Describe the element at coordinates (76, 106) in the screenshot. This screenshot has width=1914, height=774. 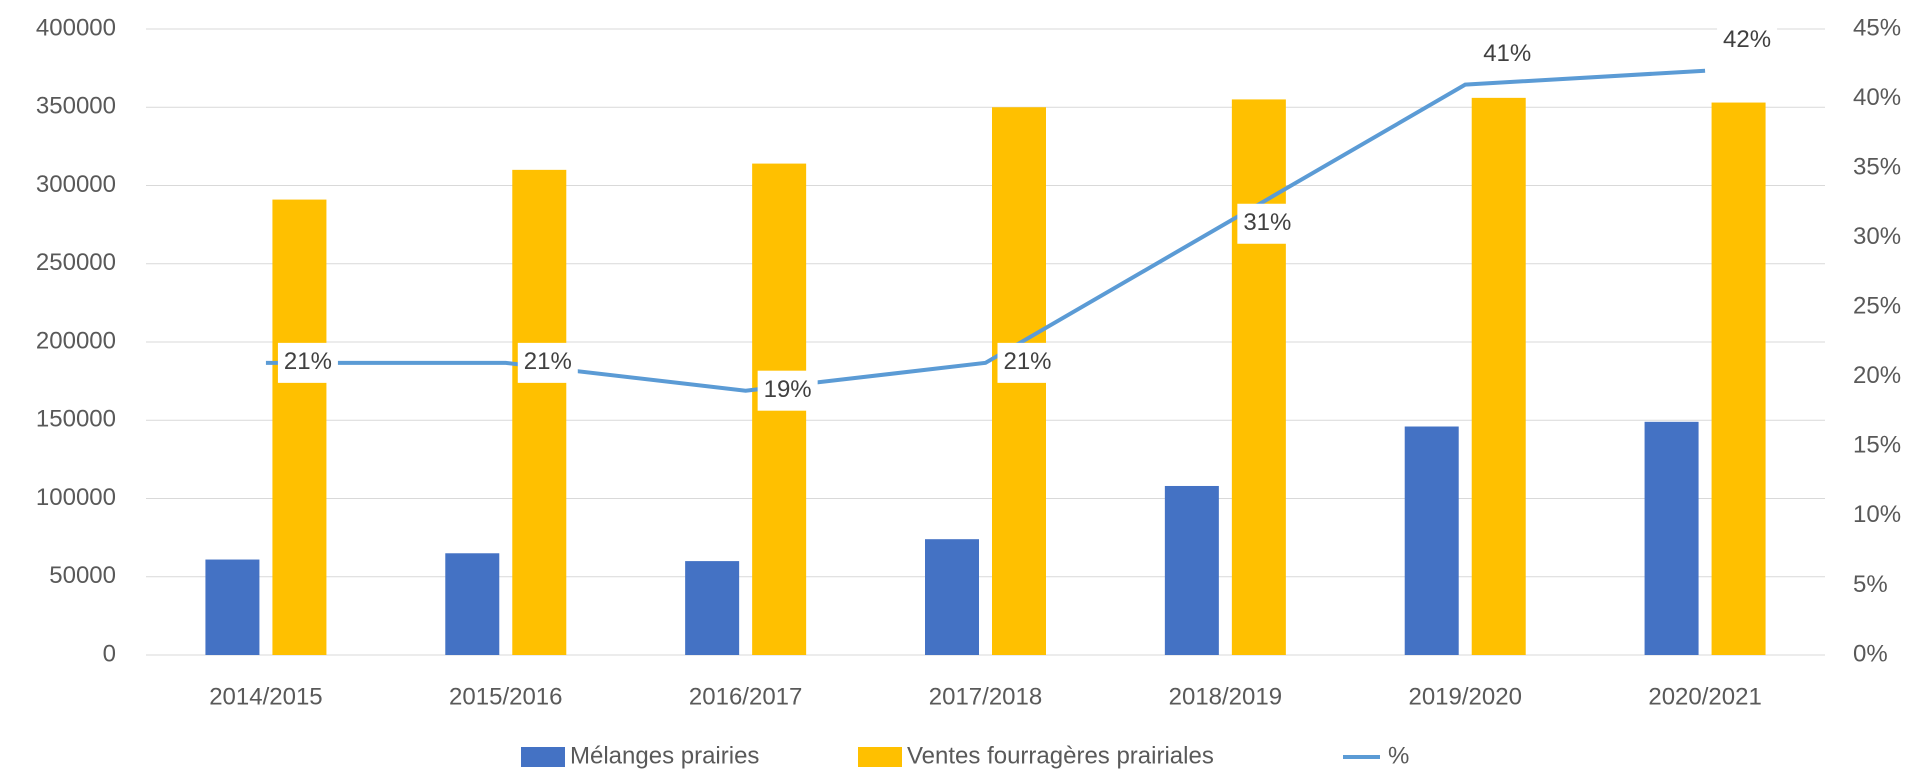
I see `y-tick-label: 350000` at that location.